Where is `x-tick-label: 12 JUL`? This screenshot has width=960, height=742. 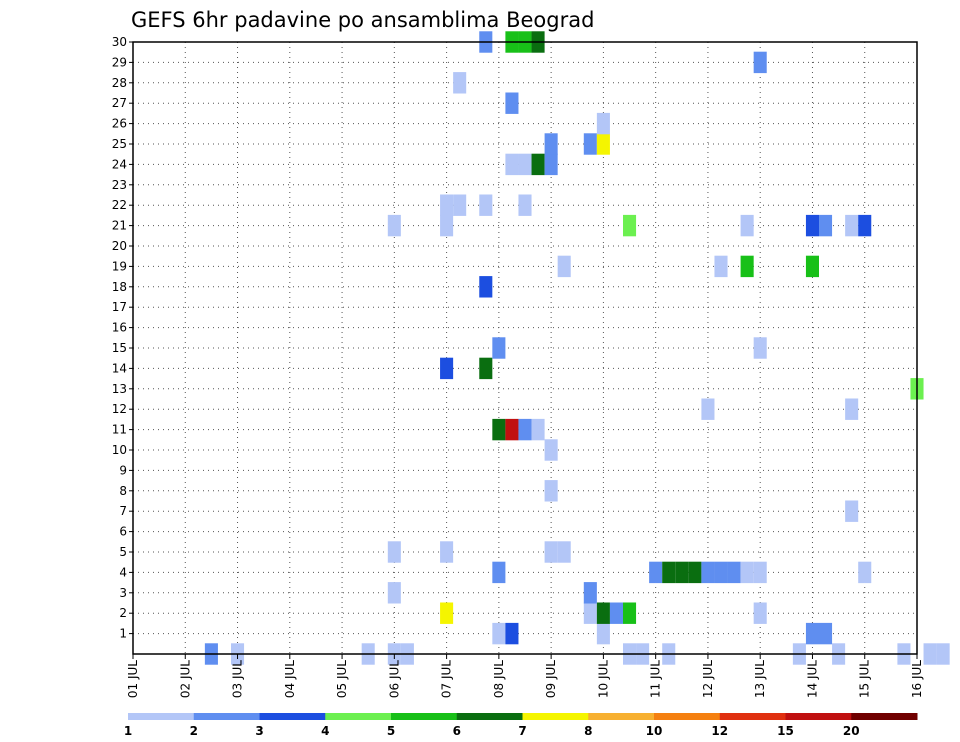
x-tick-label: 12 JUL is located at coordinates (708, 679).